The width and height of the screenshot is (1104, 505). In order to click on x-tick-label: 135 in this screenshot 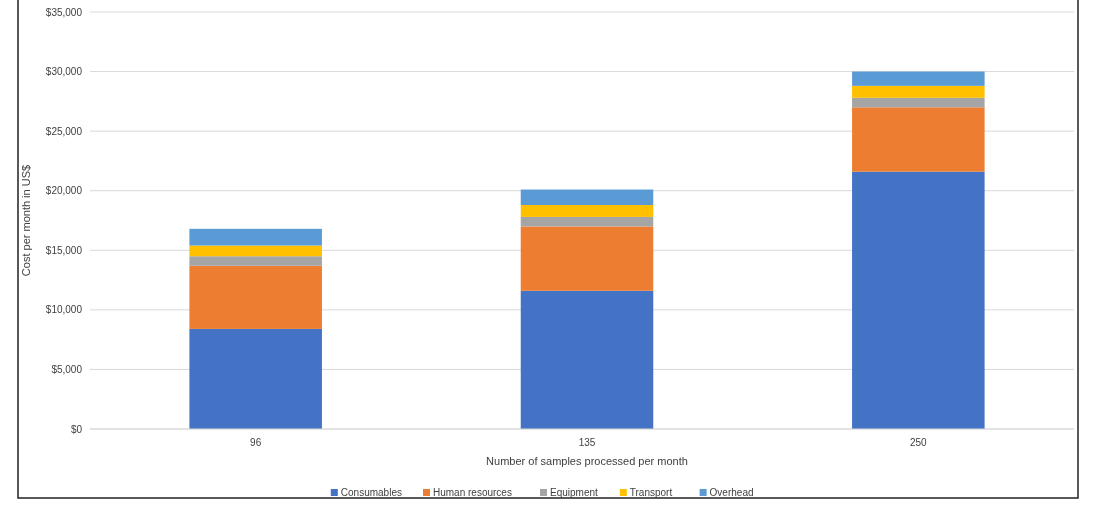, I will do `click(587, 442)`.